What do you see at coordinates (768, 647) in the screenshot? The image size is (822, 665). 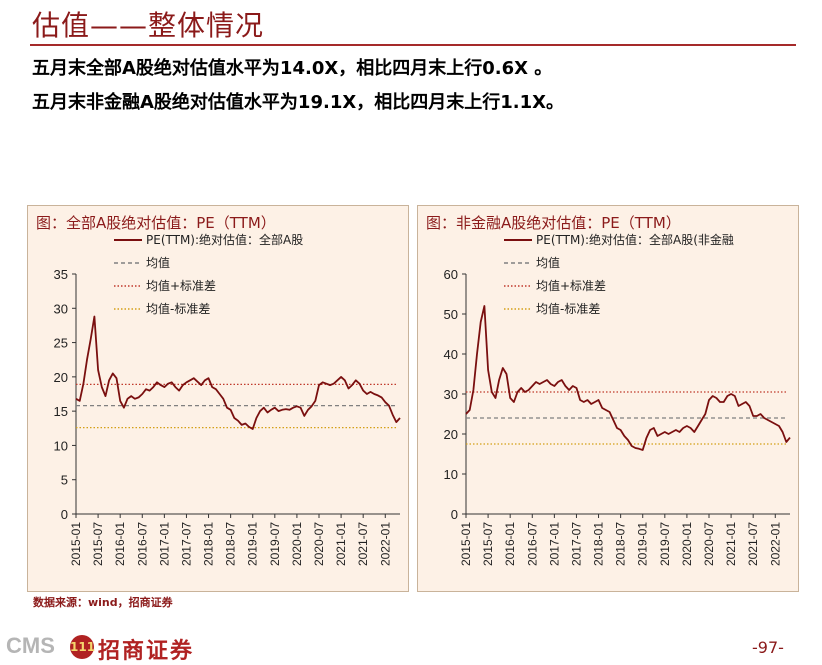 I see `page-number: -97-` at bounding box center [768, 647].